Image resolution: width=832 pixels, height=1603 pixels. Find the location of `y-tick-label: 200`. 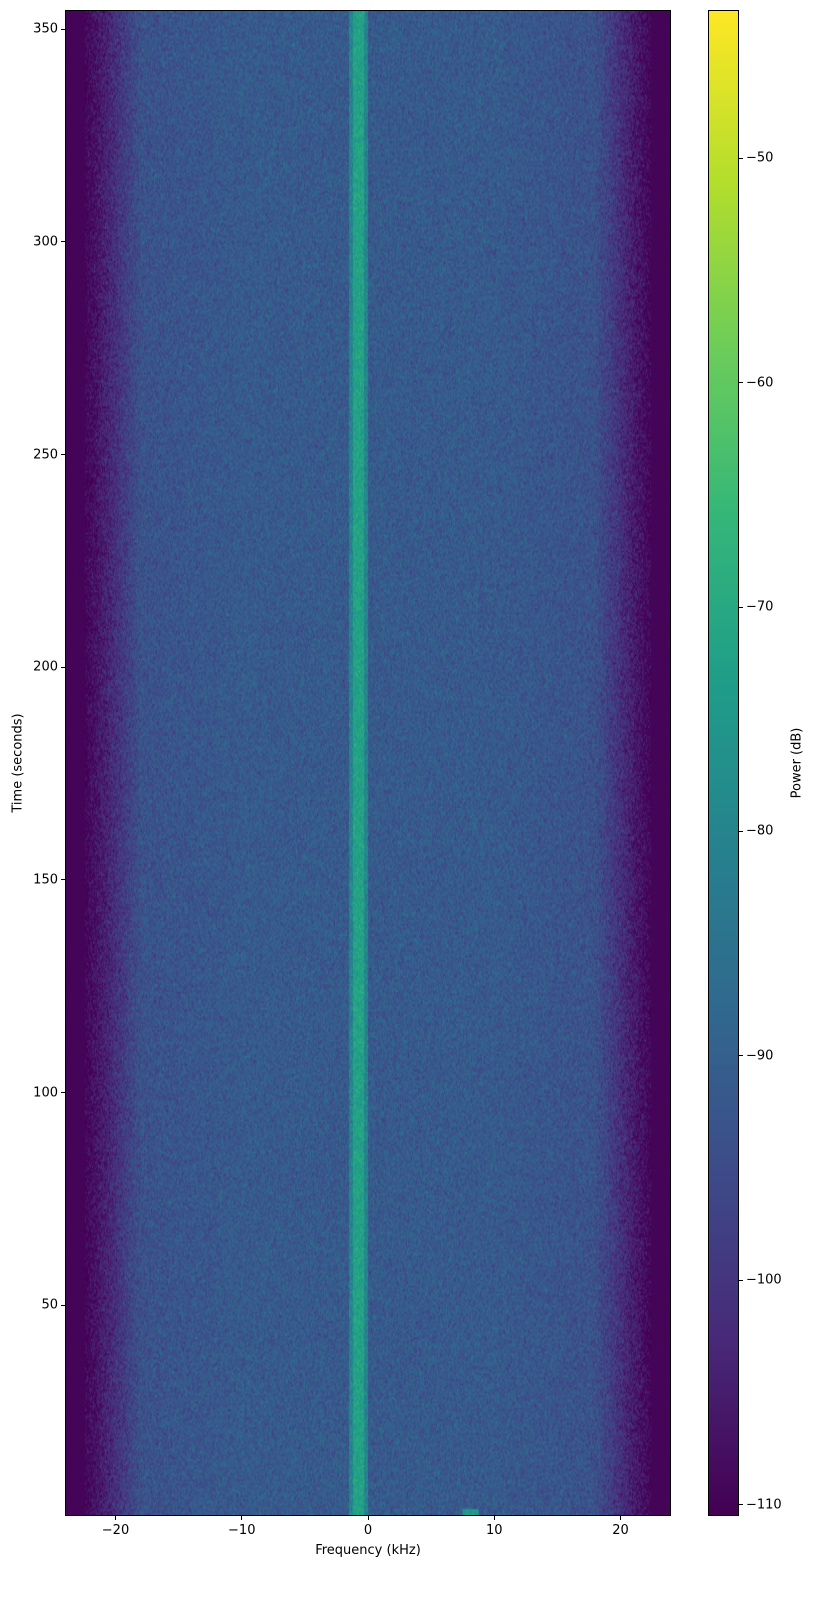

y-tick-label: 200 is located at coordinates (45, 667).